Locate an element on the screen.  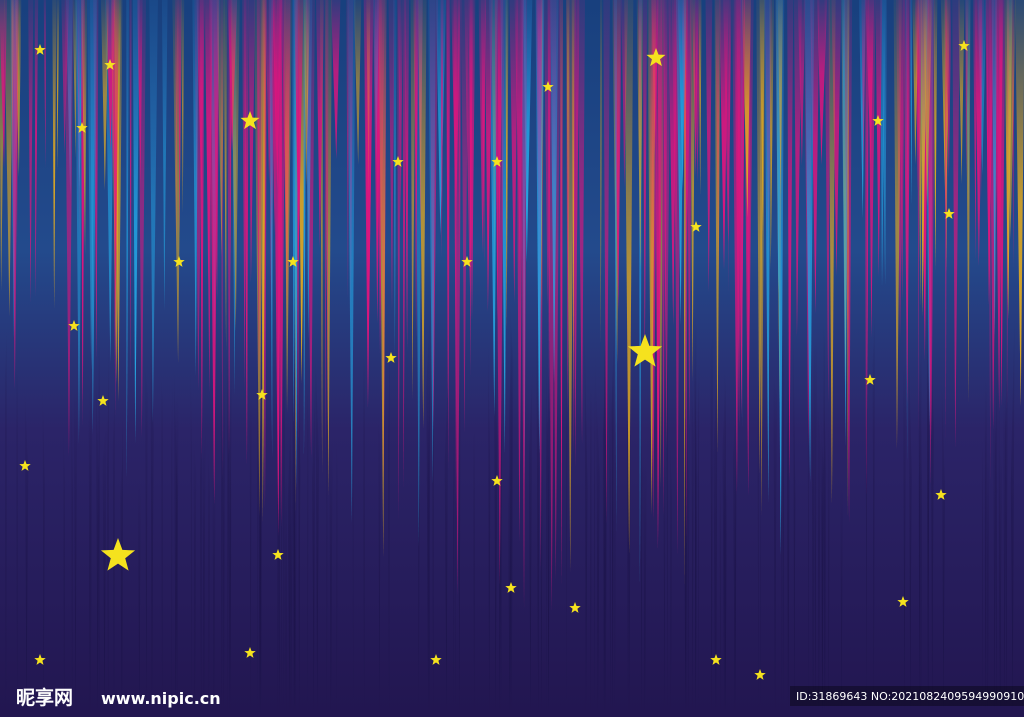
site-url: www.nipic.cn is located at coordinates (161, 698).